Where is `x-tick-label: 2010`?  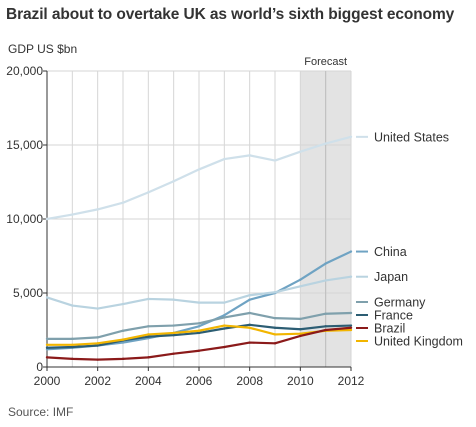
x-tick-label: 2010 is located at coordinates (300, 381).